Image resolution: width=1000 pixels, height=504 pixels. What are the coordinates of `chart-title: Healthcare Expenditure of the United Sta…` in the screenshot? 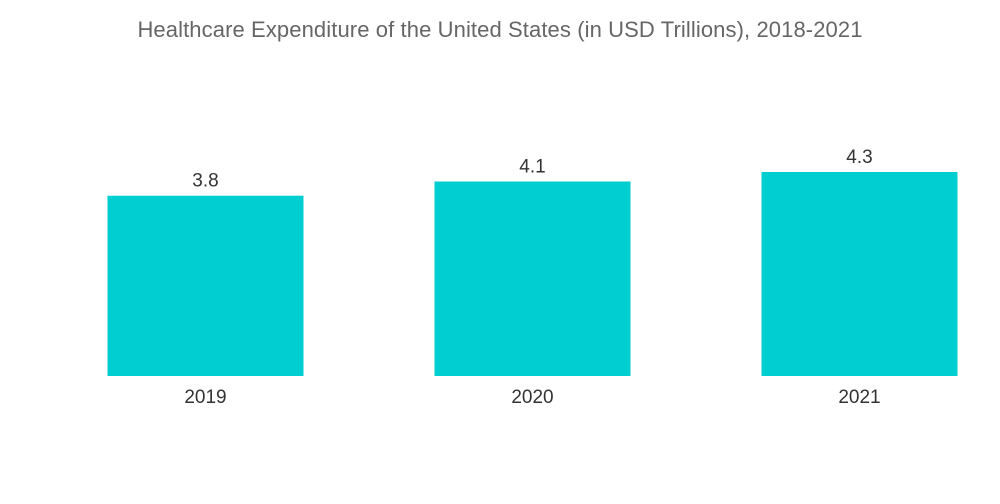 It's located at (500, 29).